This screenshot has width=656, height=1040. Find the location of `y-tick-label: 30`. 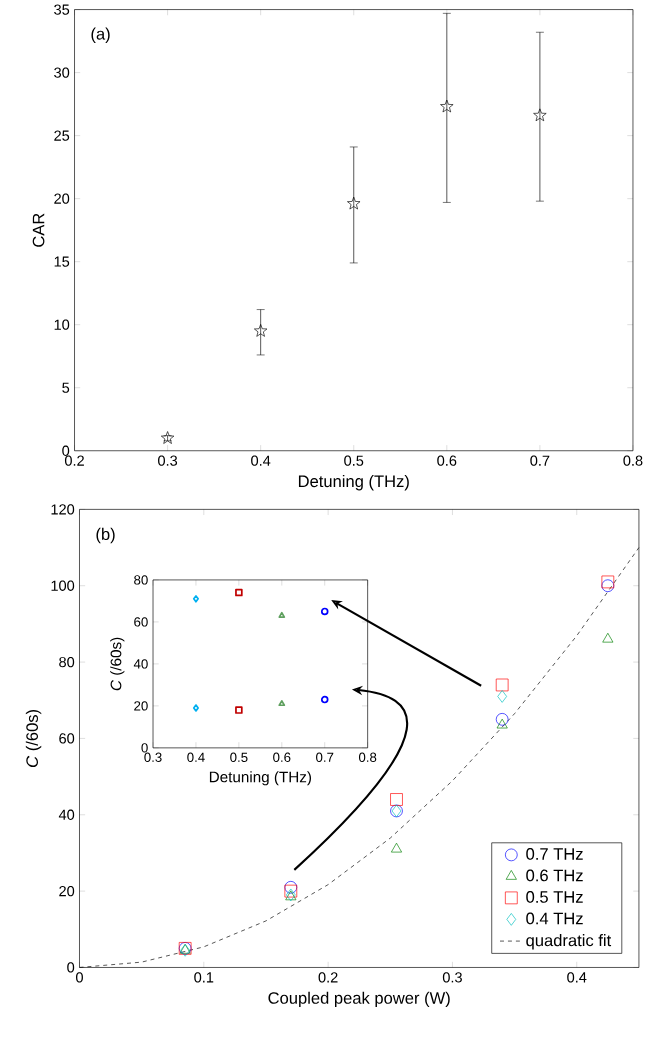

y-tick-label: 30 is located at coordinates (62, 72).